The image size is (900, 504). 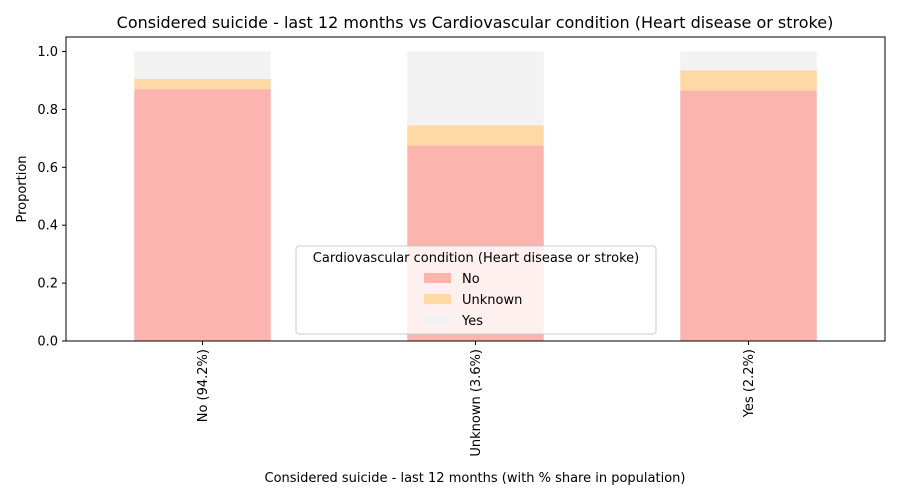 I want to click on legend-swatch-unknown, so click(x=437, y=299).